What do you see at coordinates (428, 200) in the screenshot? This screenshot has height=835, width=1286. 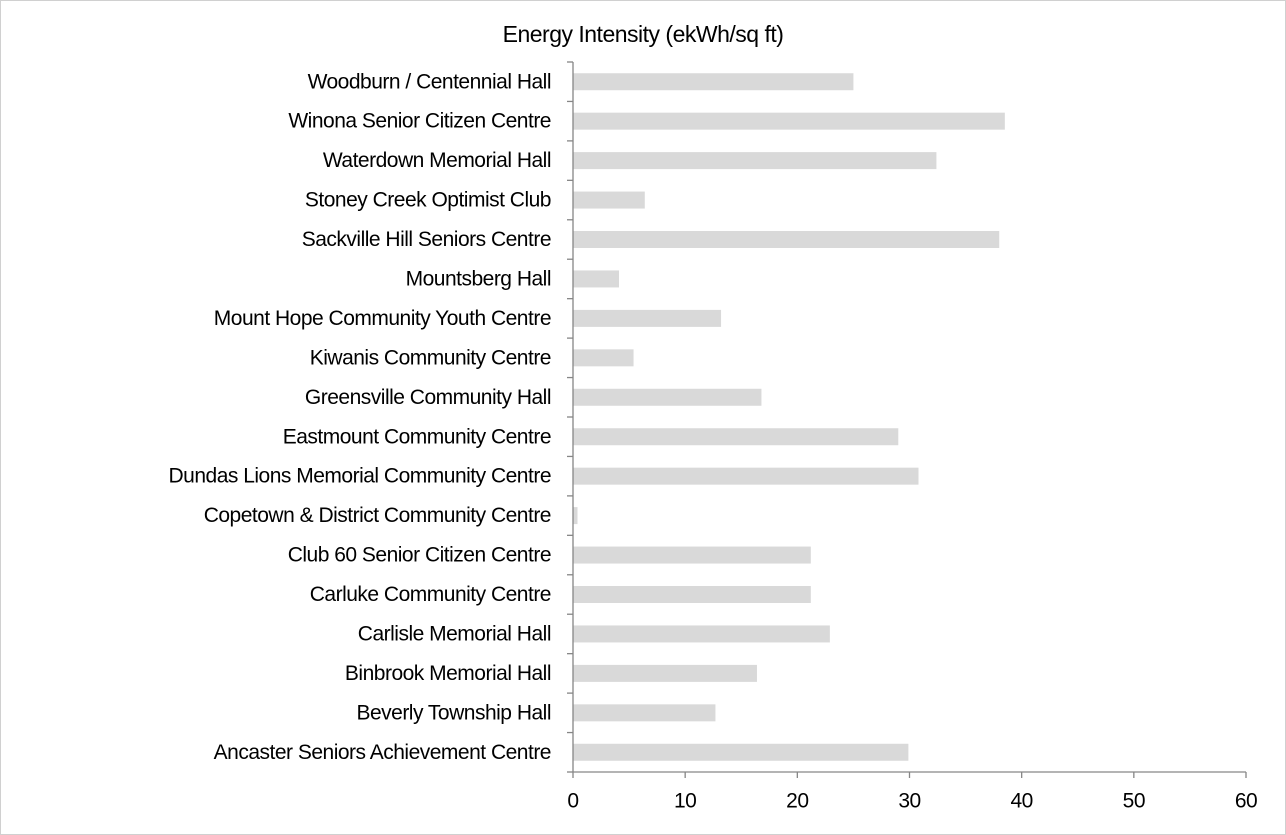 I see `y-tick-label: Stoney Creek Optimist Club` at bounding box center [428, 200].